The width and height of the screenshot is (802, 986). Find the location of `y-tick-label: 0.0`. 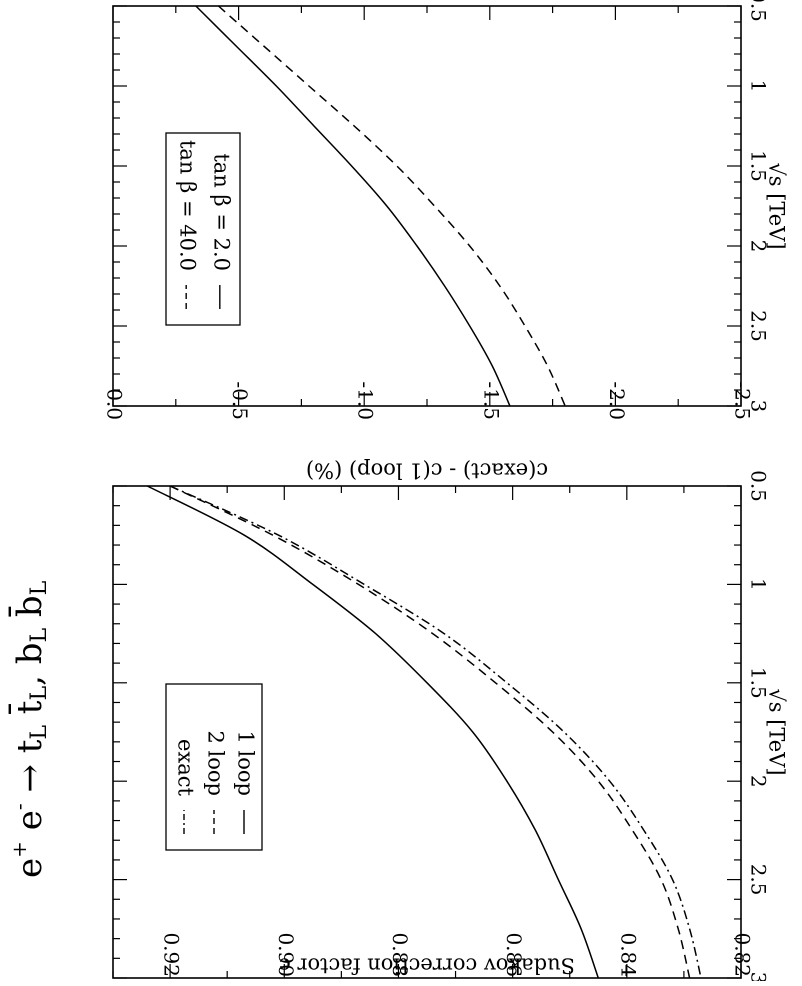

y-tick-label: 0.0 is located at coordinates (115, 404).